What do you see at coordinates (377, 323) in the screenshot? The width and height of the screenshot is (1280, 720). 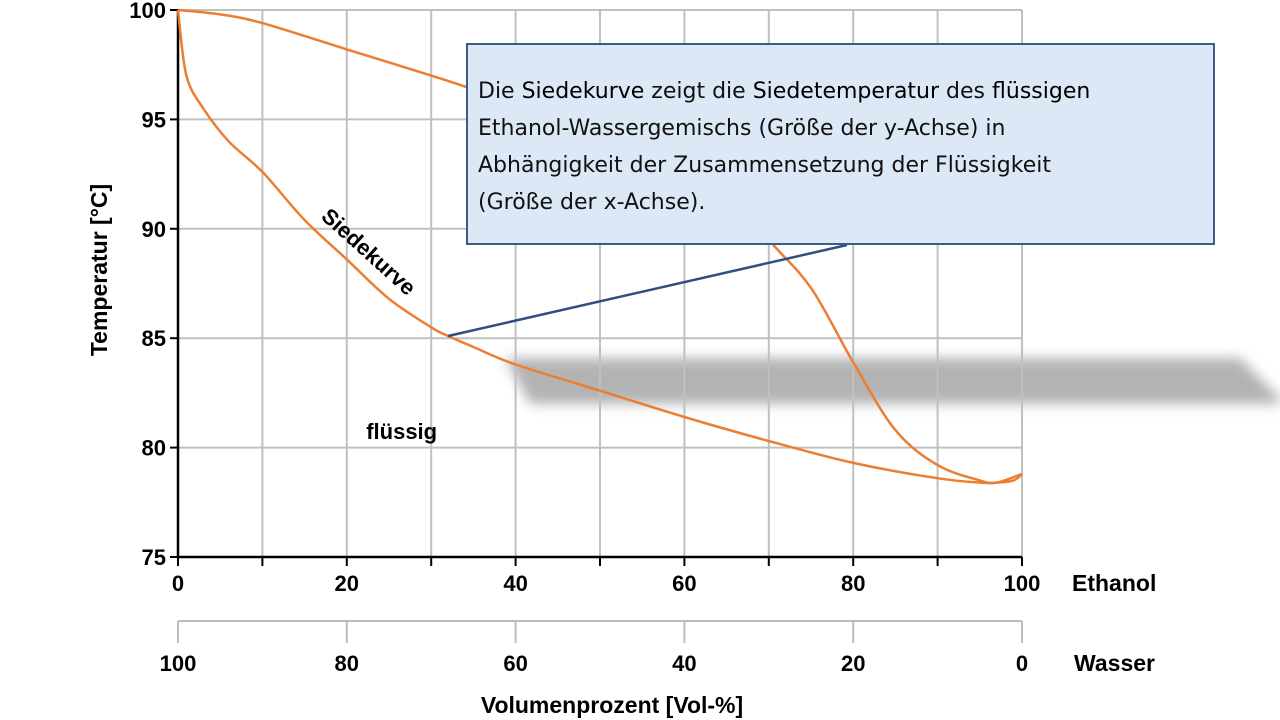 I see `annotations: Siedekurve flüssig` at bounding box center [377, 323].